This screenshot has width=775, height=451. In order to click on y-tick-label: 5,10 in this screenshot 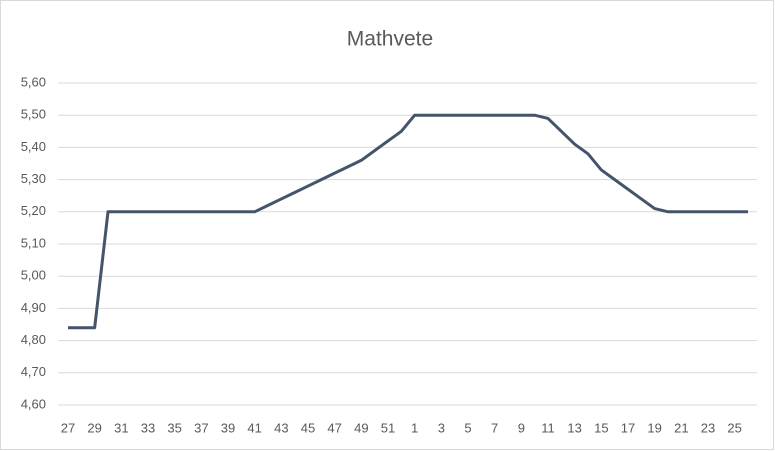, I will do `click(33, 242)`.